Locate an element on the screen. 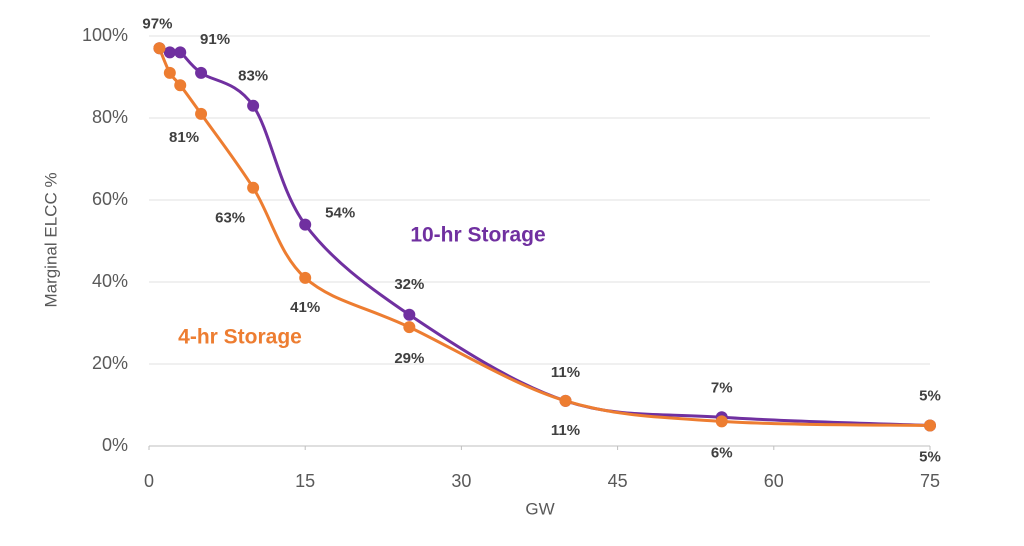  x-tick-label: 60 is located at coordinates (774, 481).